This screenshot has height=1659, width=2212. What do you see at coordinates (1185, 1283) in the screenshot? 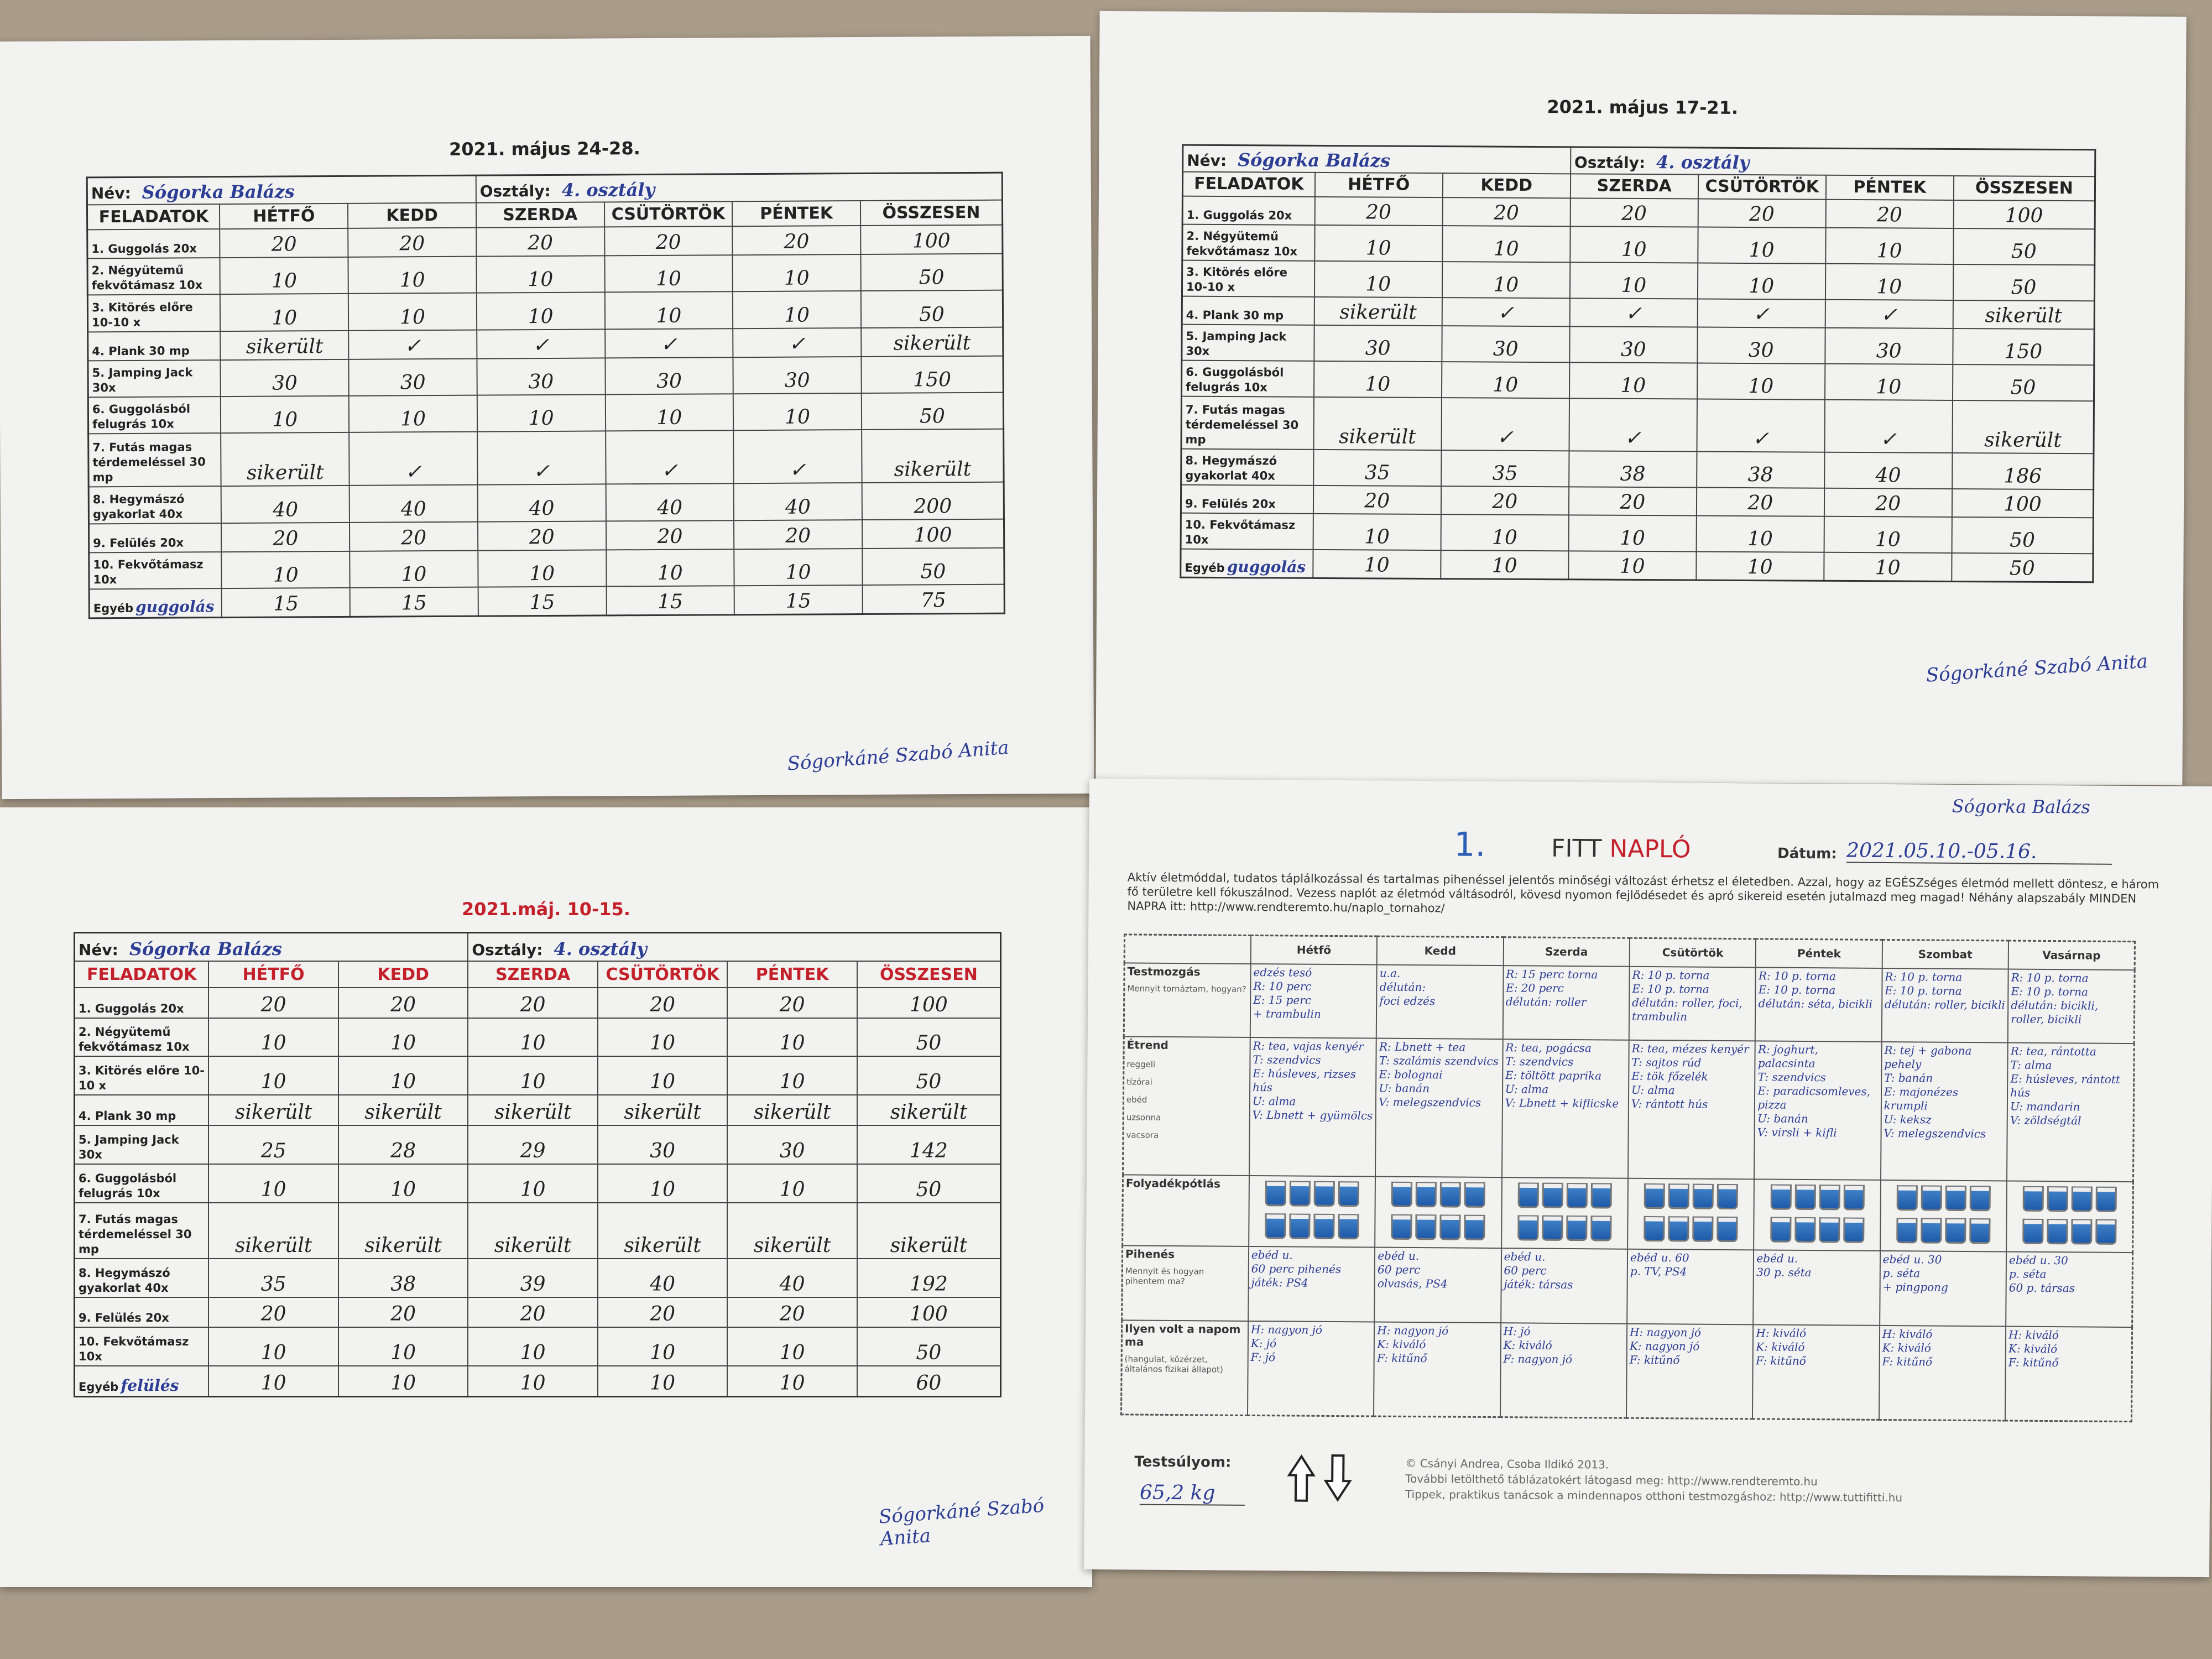
I see `row-label: Pihenés Mennyit és hogyan pihentem ma?` at bounding box center [1185, 1283].